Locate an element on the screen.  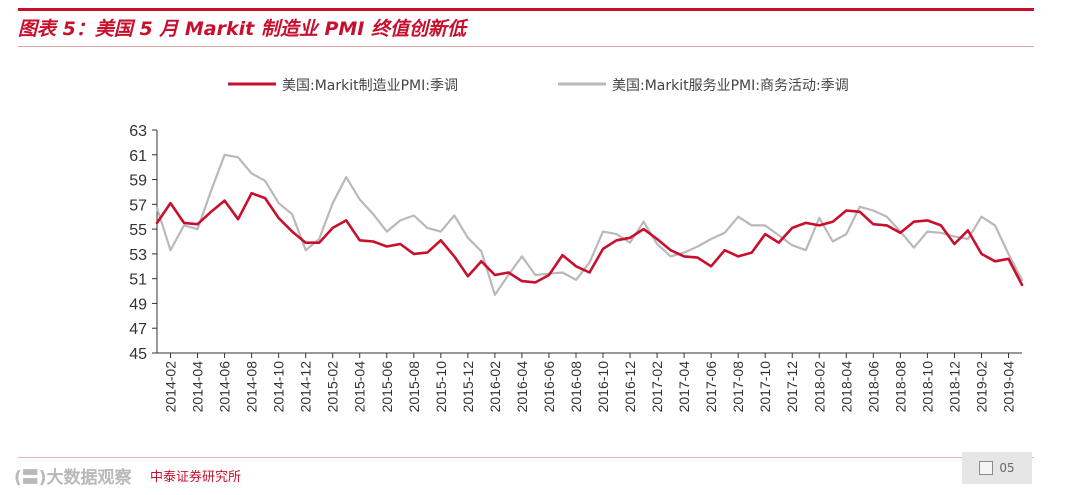
x-tick-label: 2015-10 is located at coordinates (441, 387).